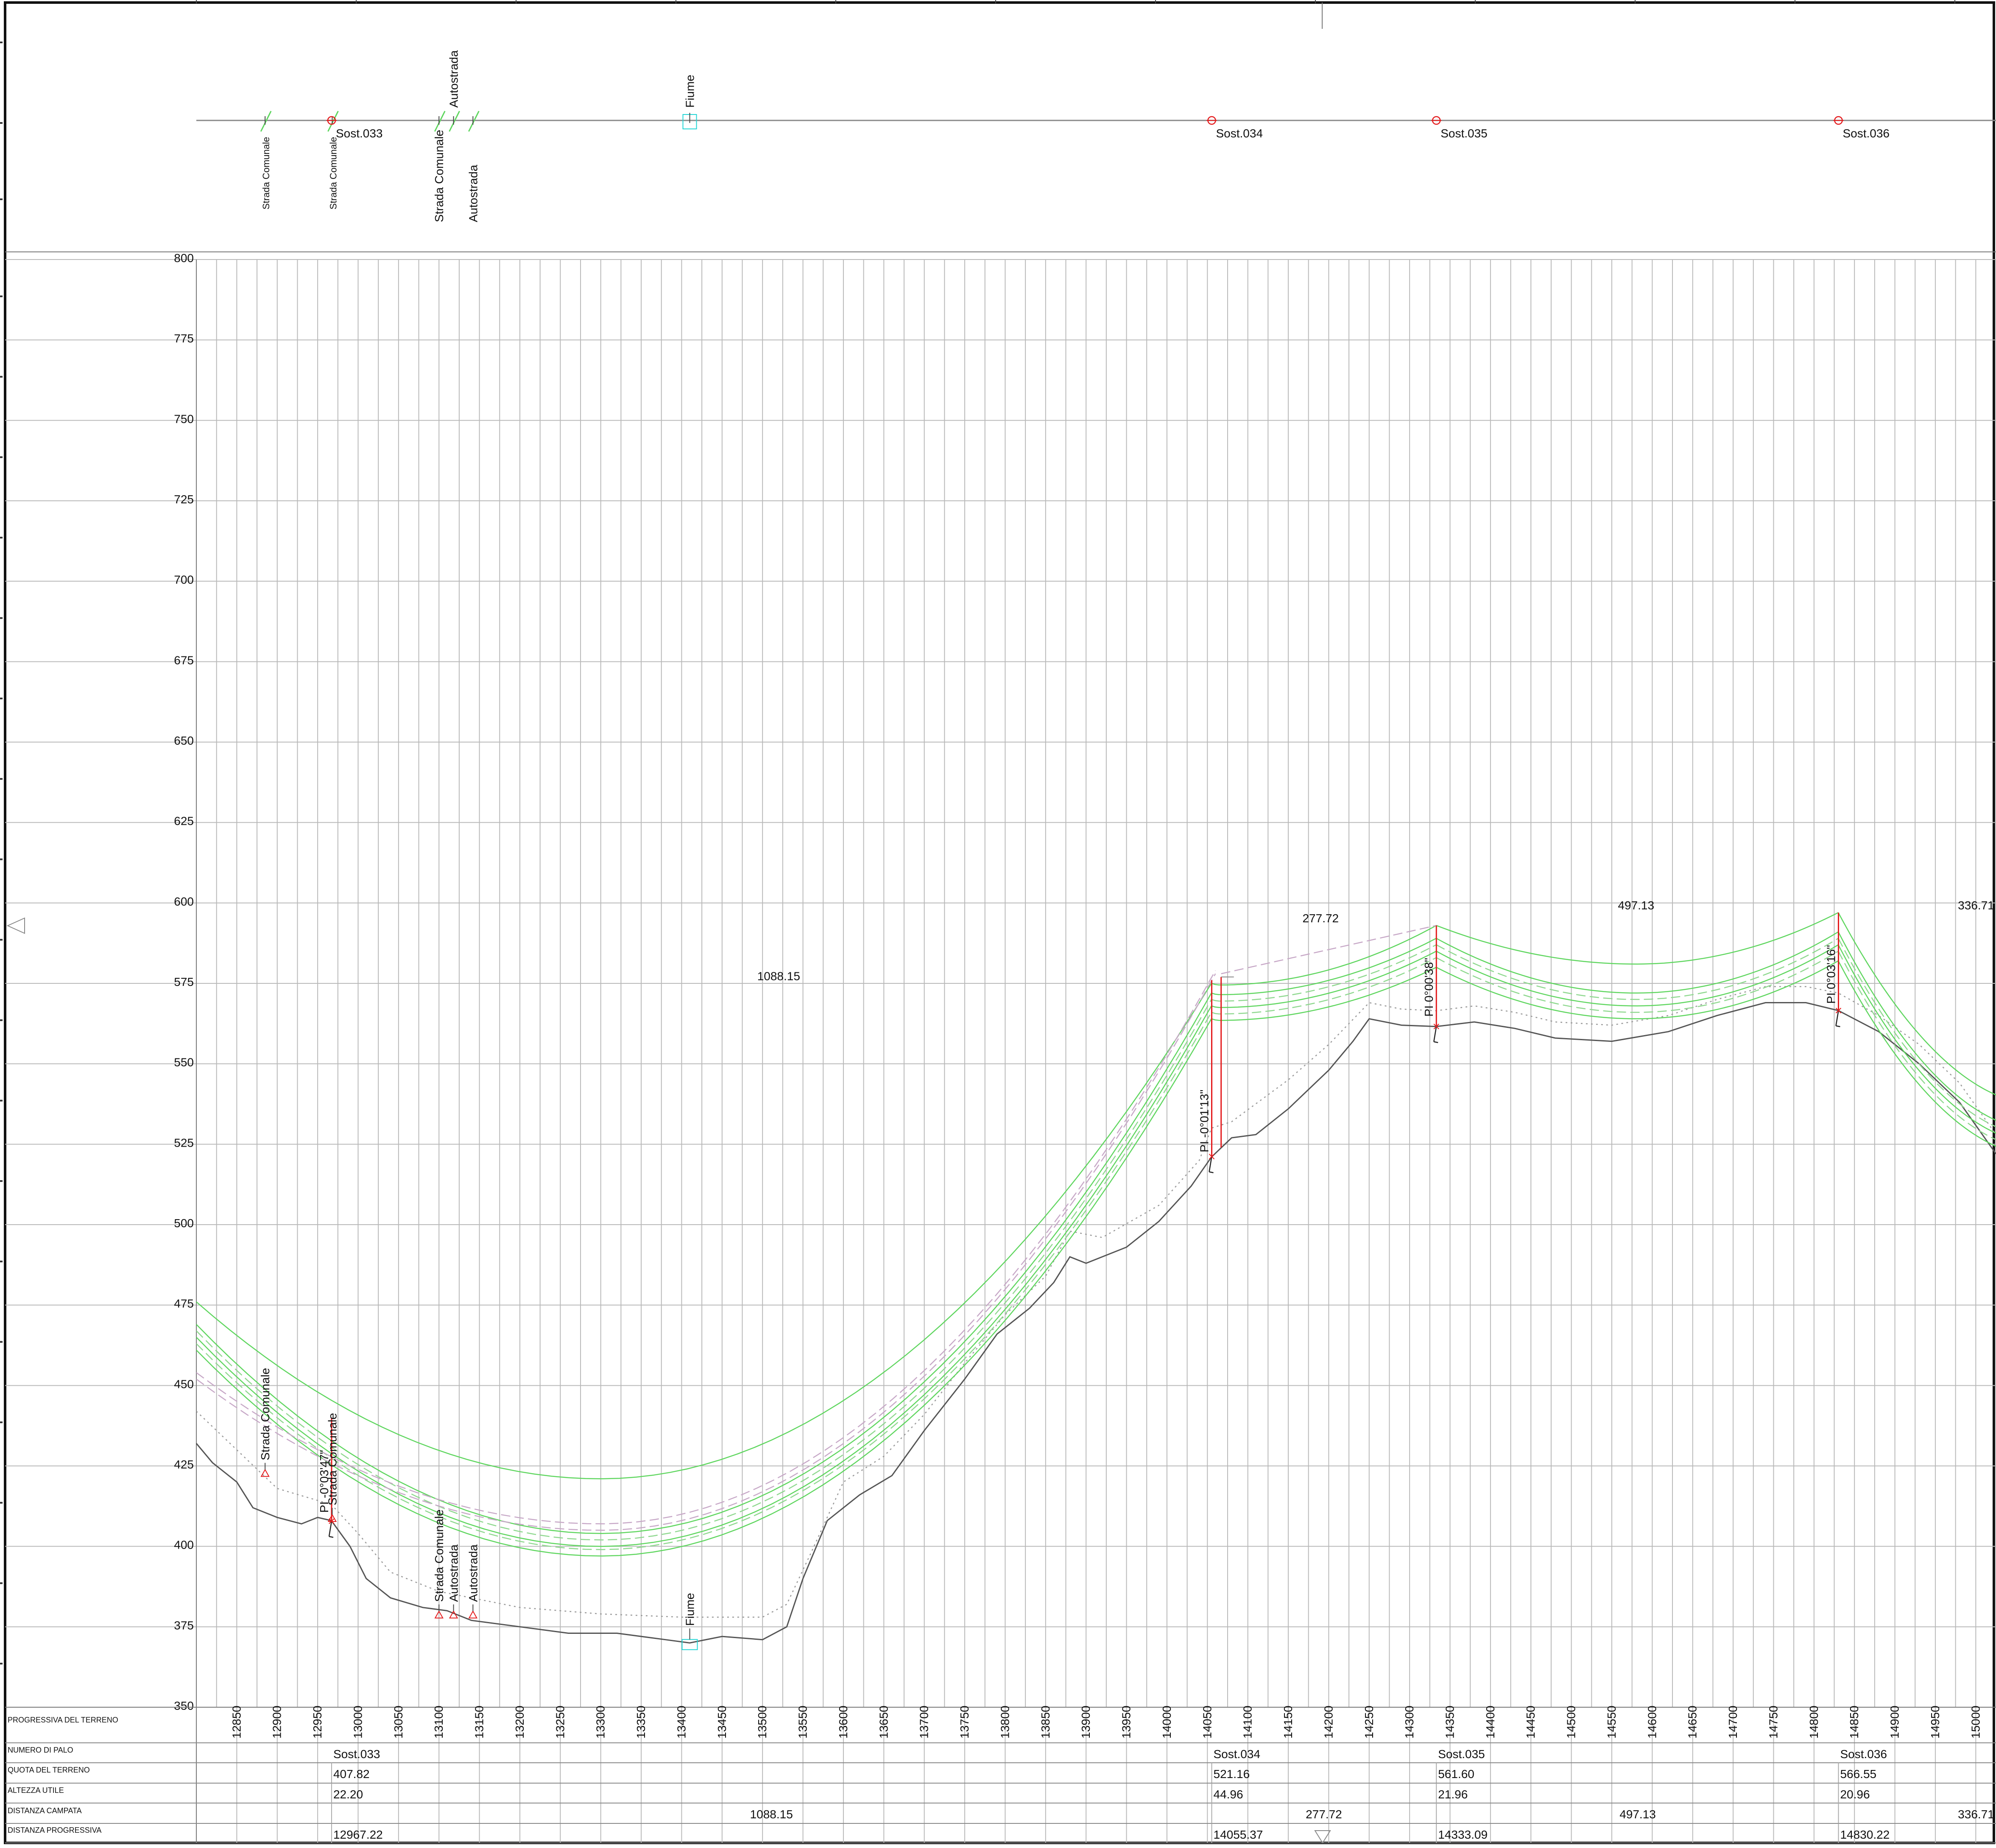 This screenshot has width=1996, height=1848. Describe the element at coordinates (1461, 1755) in the screenshot. I see `table-pole-name: Sost.035` at that location.